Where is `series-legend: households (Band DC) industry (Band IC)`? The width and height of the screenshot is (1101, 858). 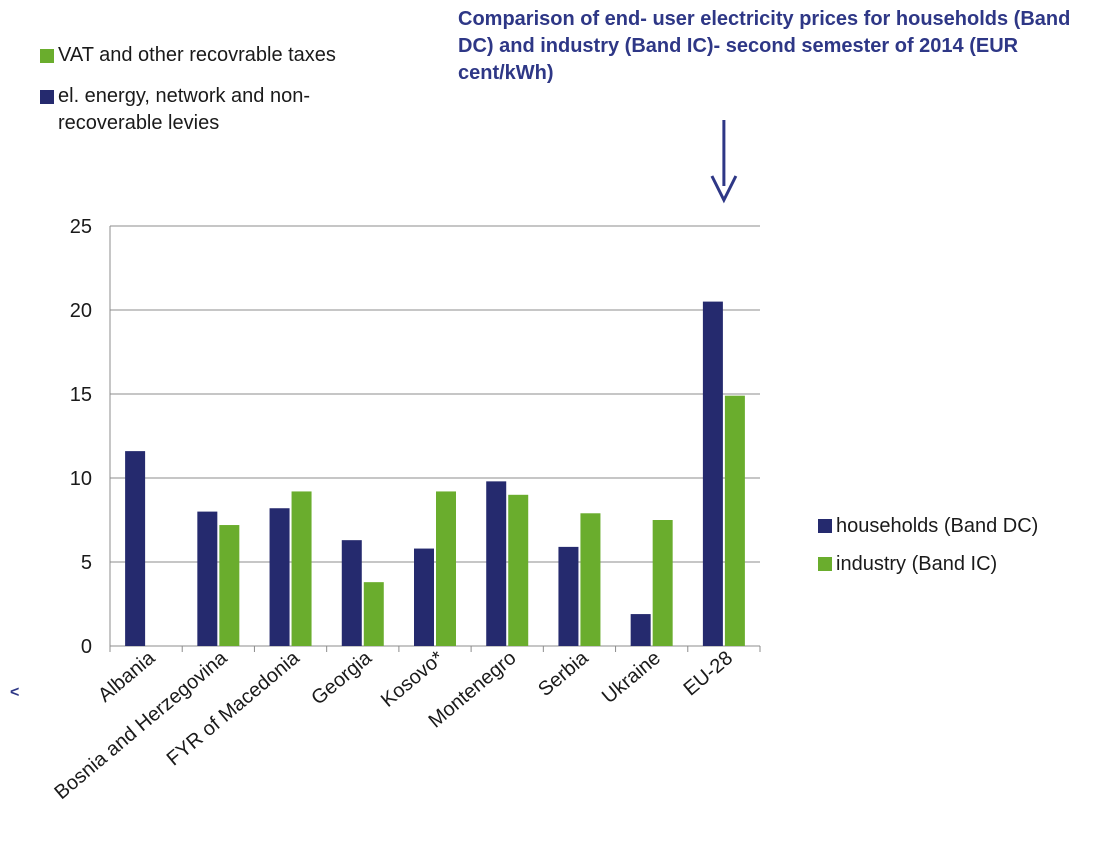 series-legend: households (Band DC) industry (Band IC) is located at coordinates (927, 550).